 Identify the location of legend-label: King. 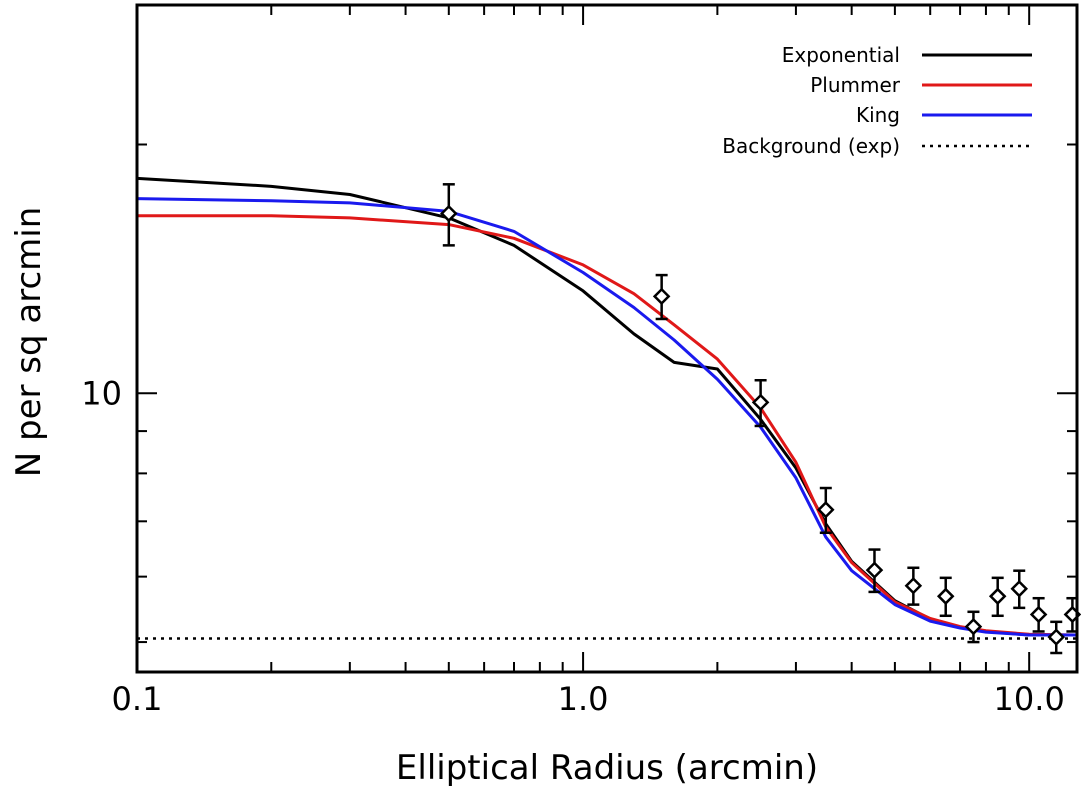
(878, 115).